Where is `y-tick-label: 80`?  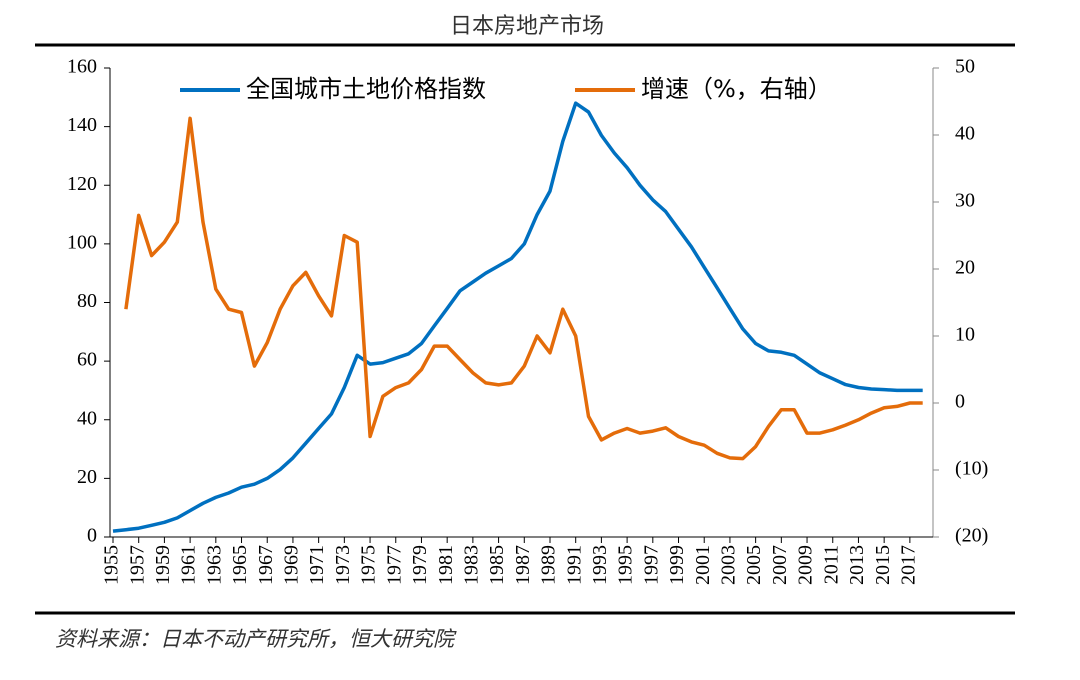
y-tick-label: 80 is located at coordinates (87, 301).